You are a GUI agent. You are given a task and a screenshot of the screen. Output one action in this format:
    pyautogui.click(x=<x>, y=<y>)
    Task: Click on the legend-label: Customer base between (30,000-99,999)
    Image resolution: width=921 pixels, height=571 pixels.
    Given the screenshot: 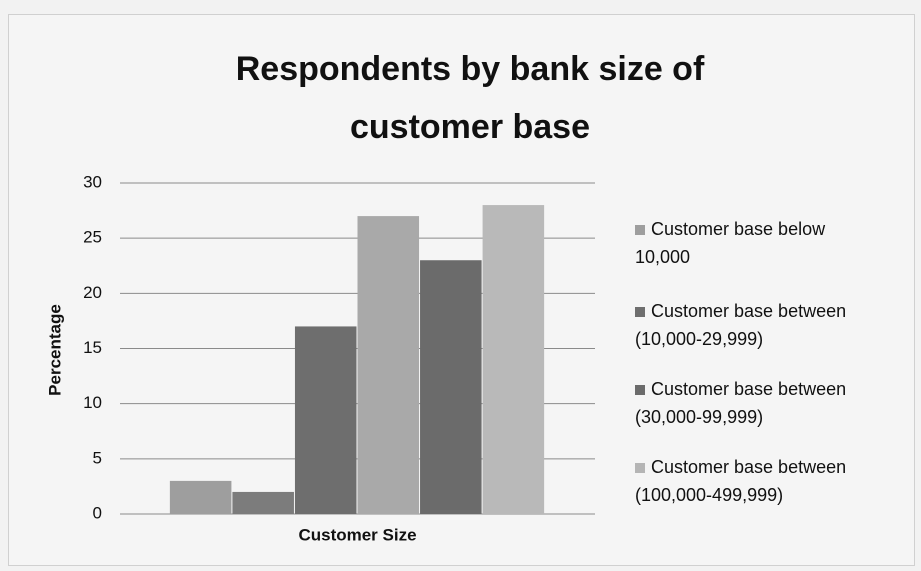 What is the action you would take?
    pyautogui.click(x=741, y=403)
    